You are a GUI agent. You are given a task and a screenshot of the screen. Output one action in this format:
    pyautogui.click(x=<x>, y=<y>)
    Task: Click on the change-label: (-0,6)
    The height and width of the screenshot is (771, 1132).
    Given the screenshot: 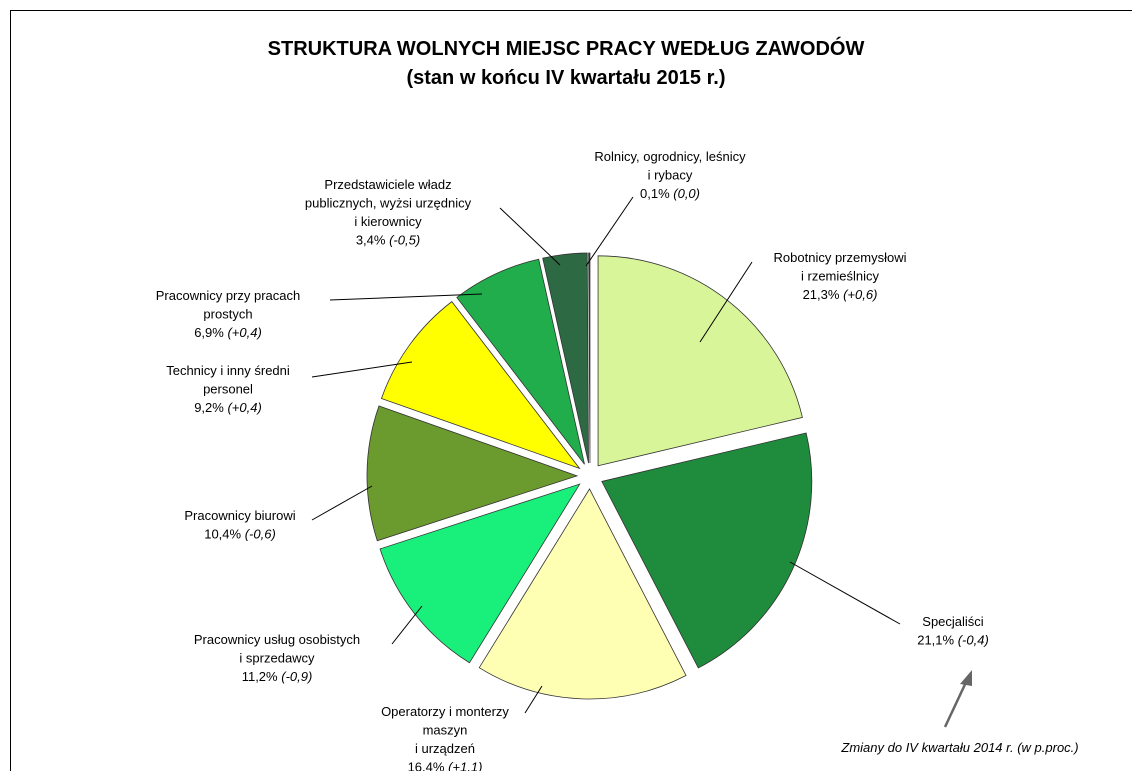 What is the action you would take?
    pyautogui.click(x=260, y=534)
    